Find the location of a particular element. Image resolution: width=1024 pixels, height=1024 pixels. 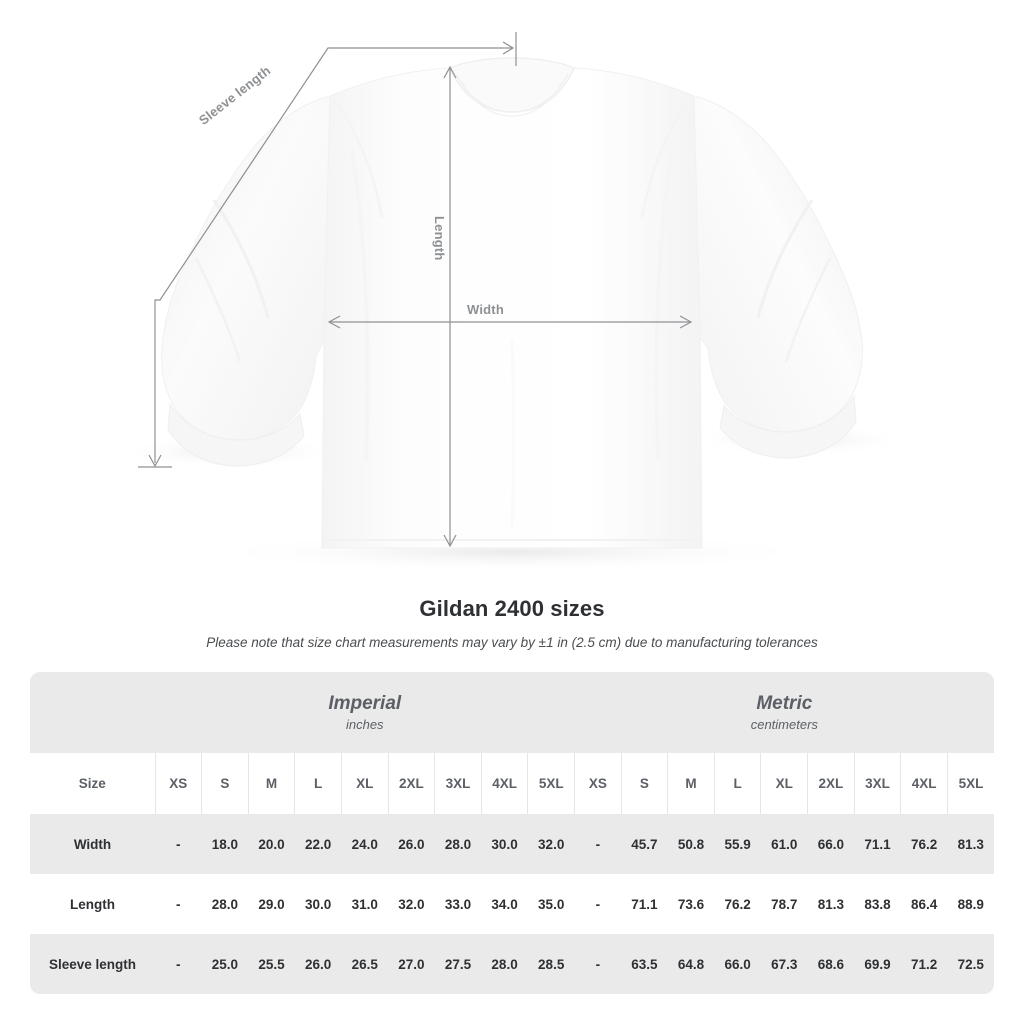

measurement-cell: 86.4 is located at coordinates (924, 904).